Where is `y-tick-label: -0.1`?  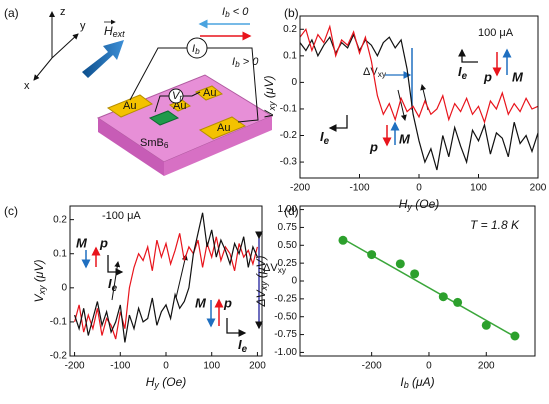 y-tick-label: -0.1 is located at coordinates (59, 322).